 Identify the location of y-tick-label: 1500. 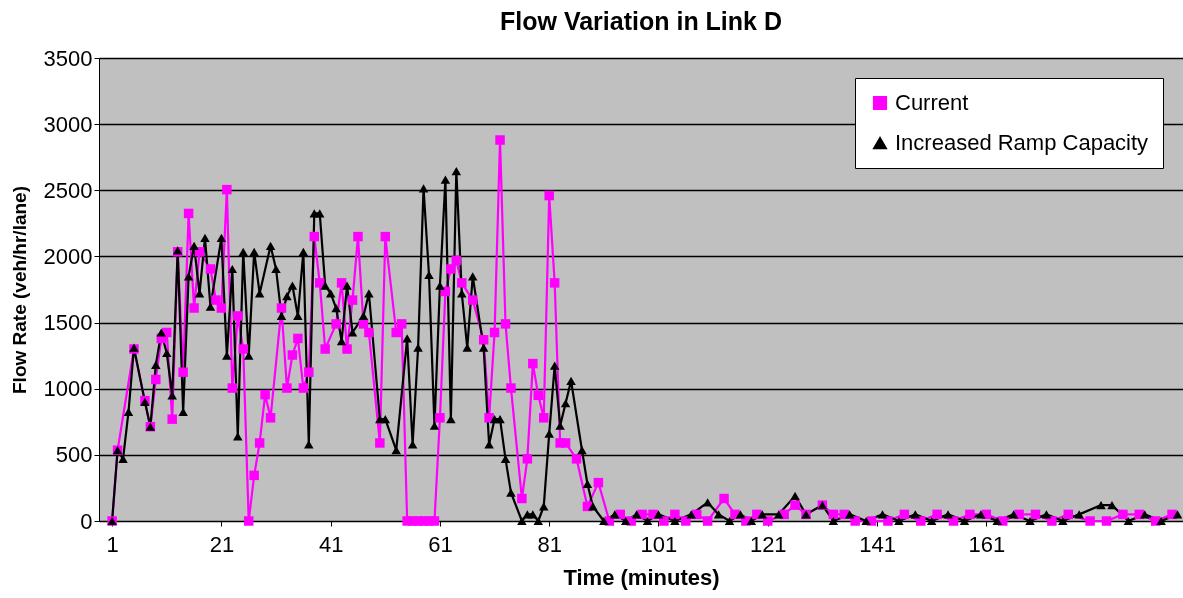
(68, 323).